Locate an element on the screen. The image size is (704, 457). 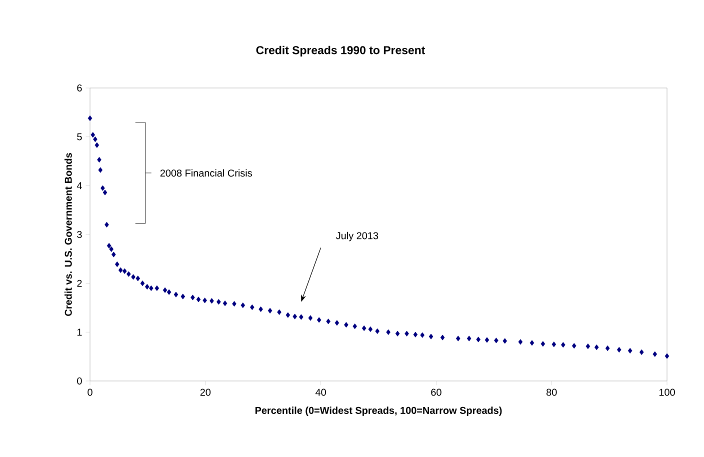
y-tick-label: 5 is located at coordinates (79, 136).